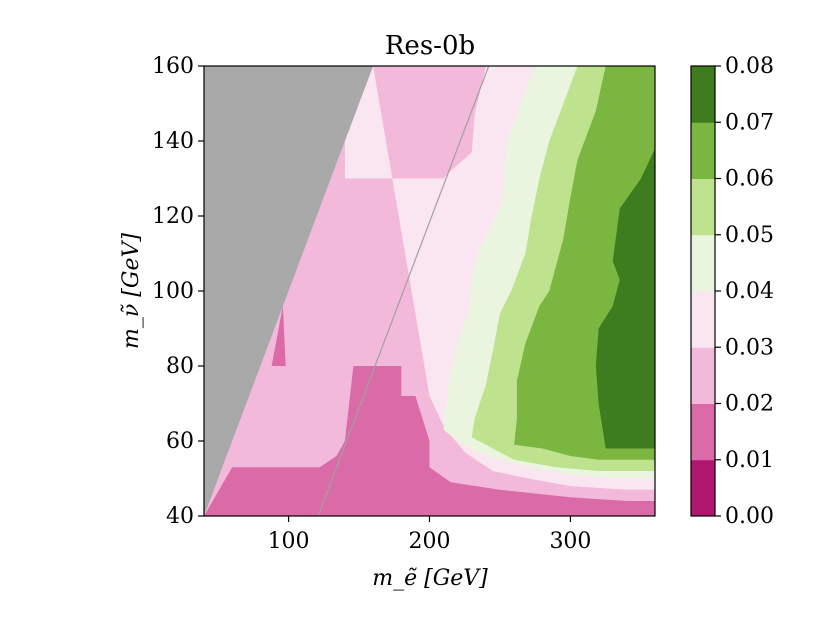 The height and width of the screenshot is (621, 828). I want to click on x-tick-label: 200, so click(430, 541).